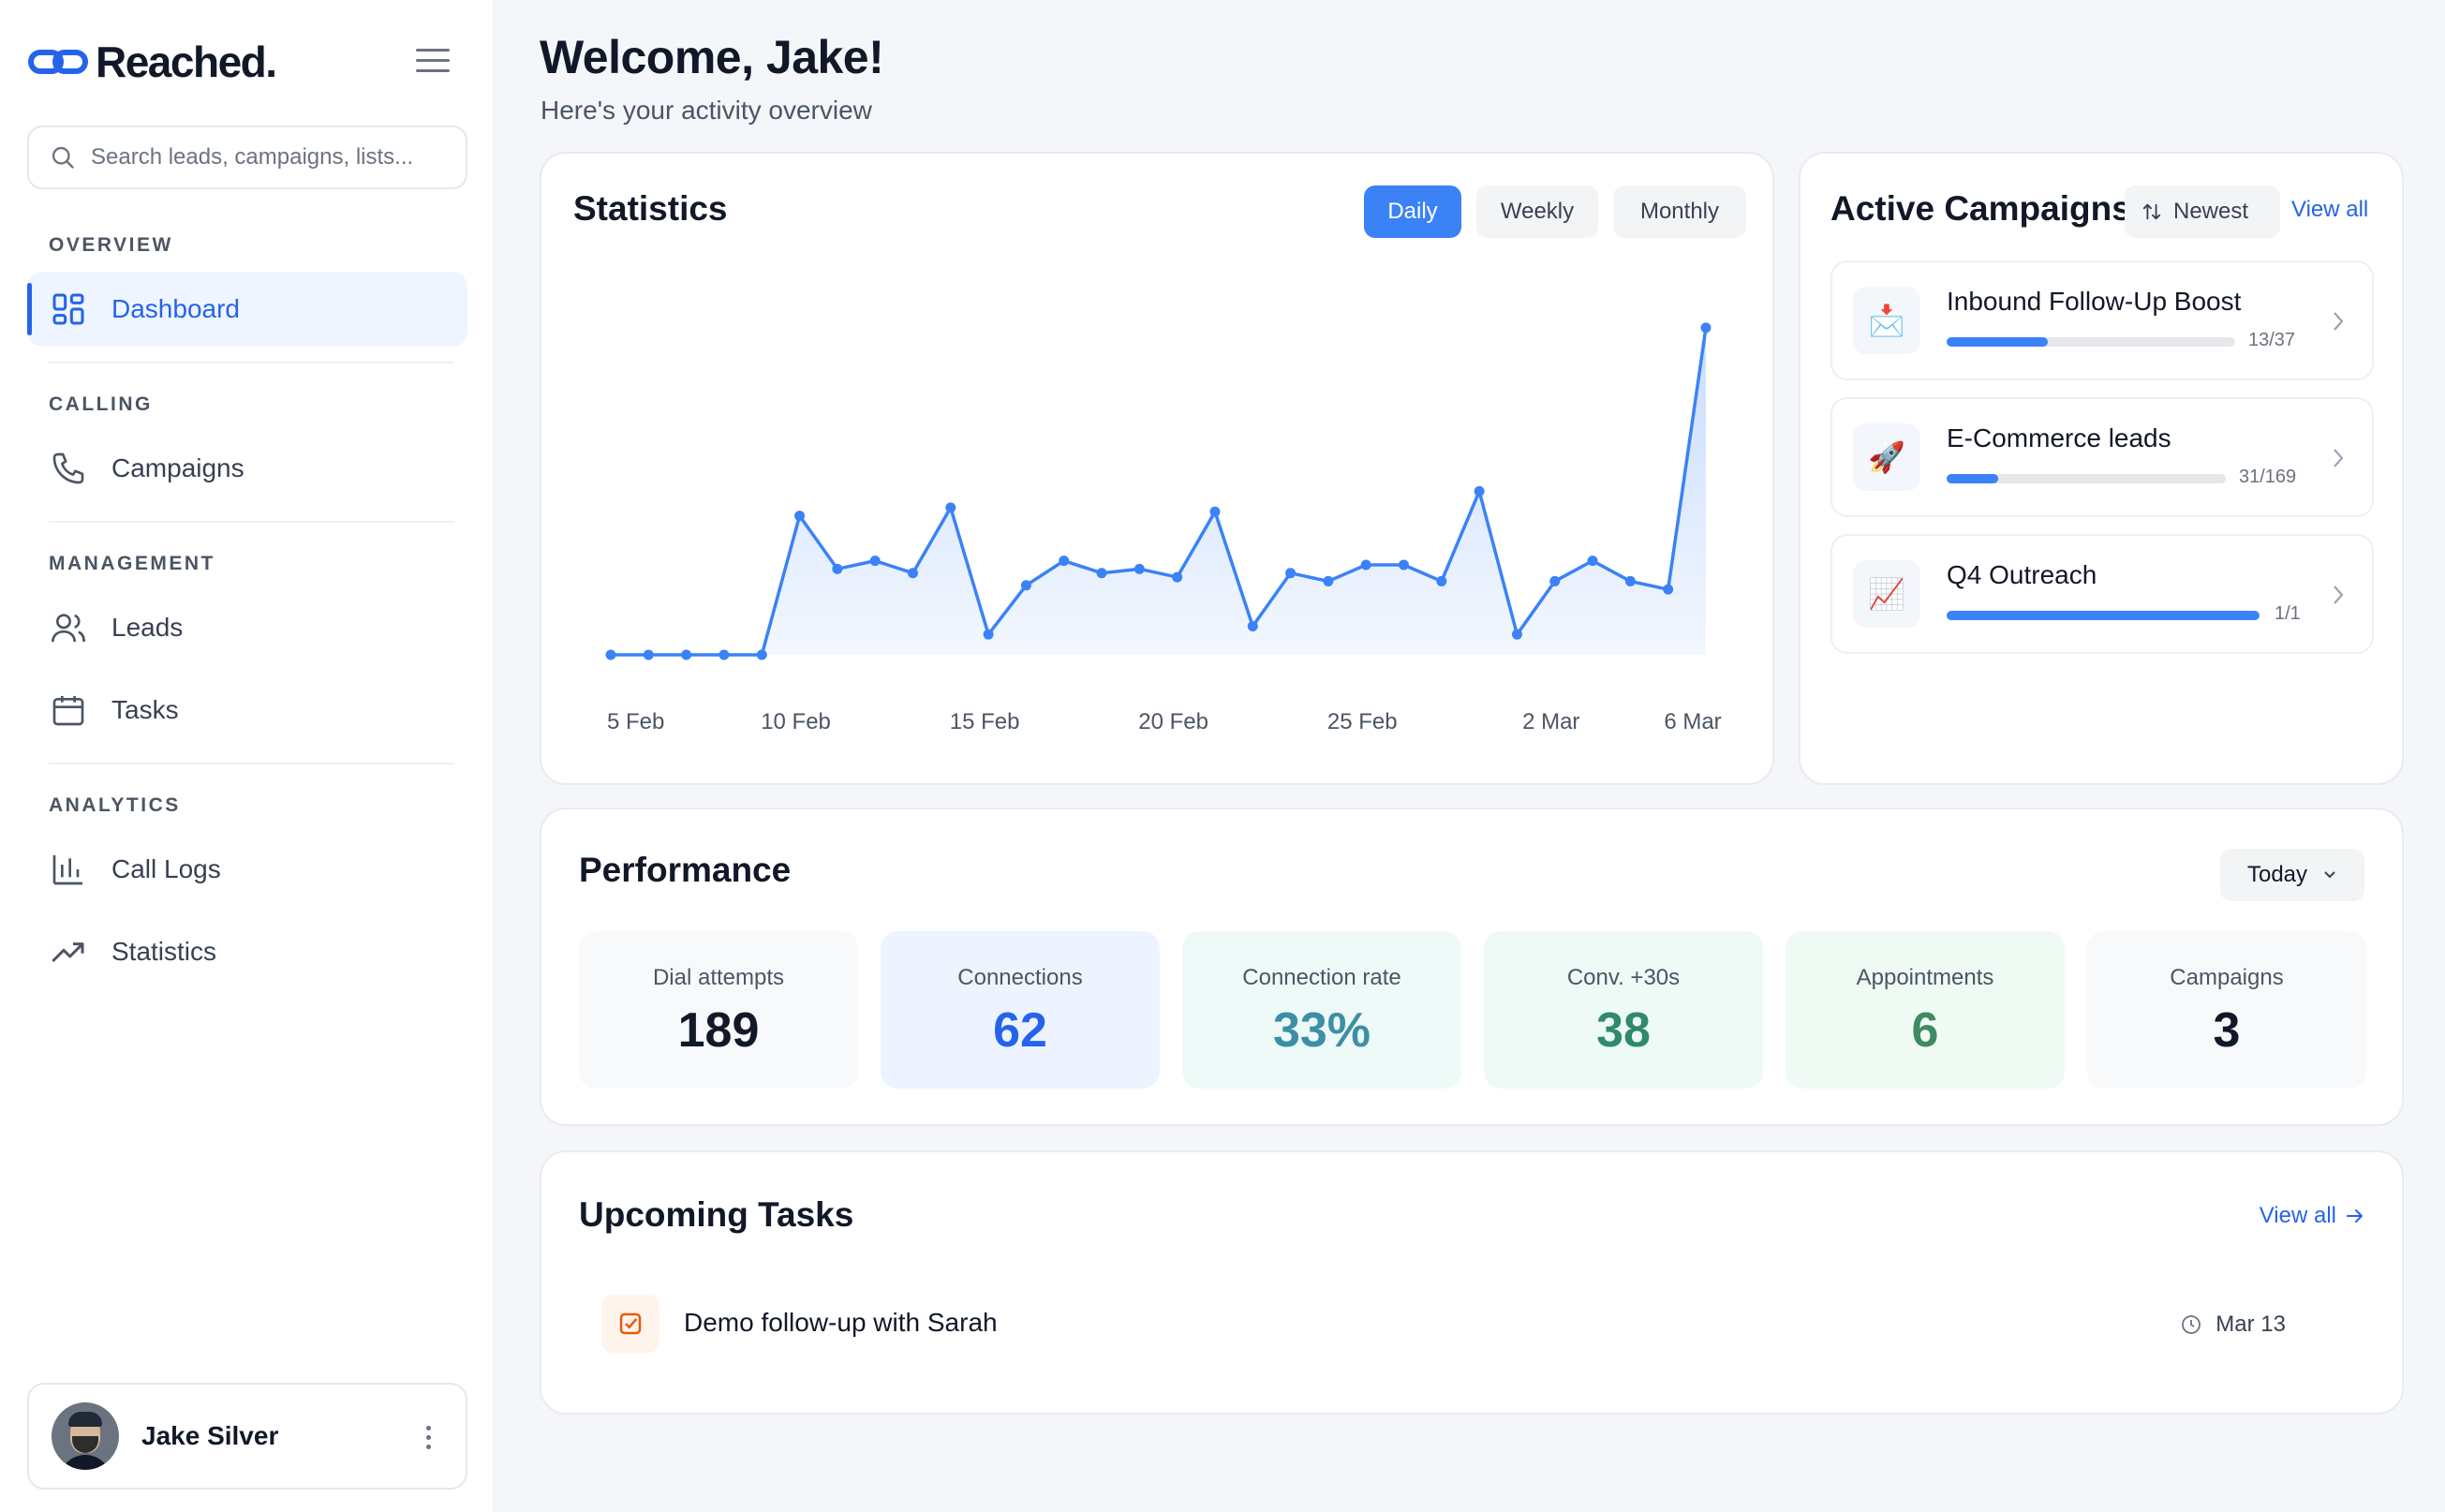 This screenshot has height=1512, width=2445. Describe the element at coordinates (433, 62) in the screenshot. I see `hamburger-menu-icon` at that location.